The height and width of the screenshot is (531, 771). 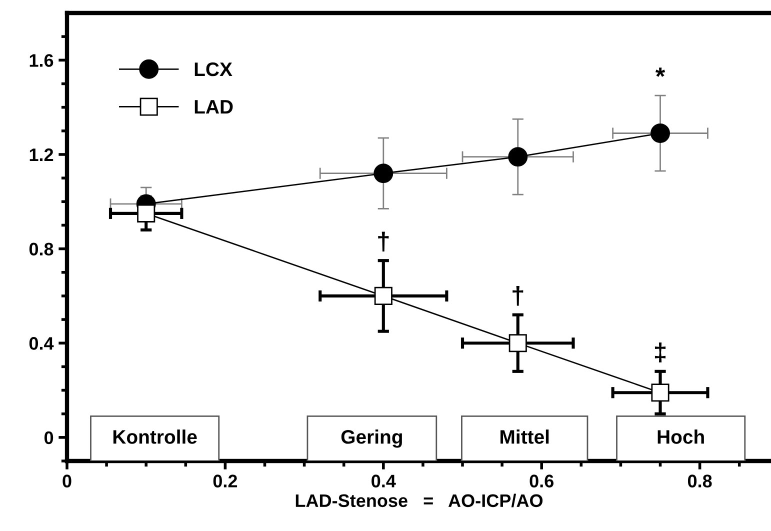 What do you see at coordinates (371, 438) in the screenshot?
I see `band-label: Gering` at bounding box center [371, 438].